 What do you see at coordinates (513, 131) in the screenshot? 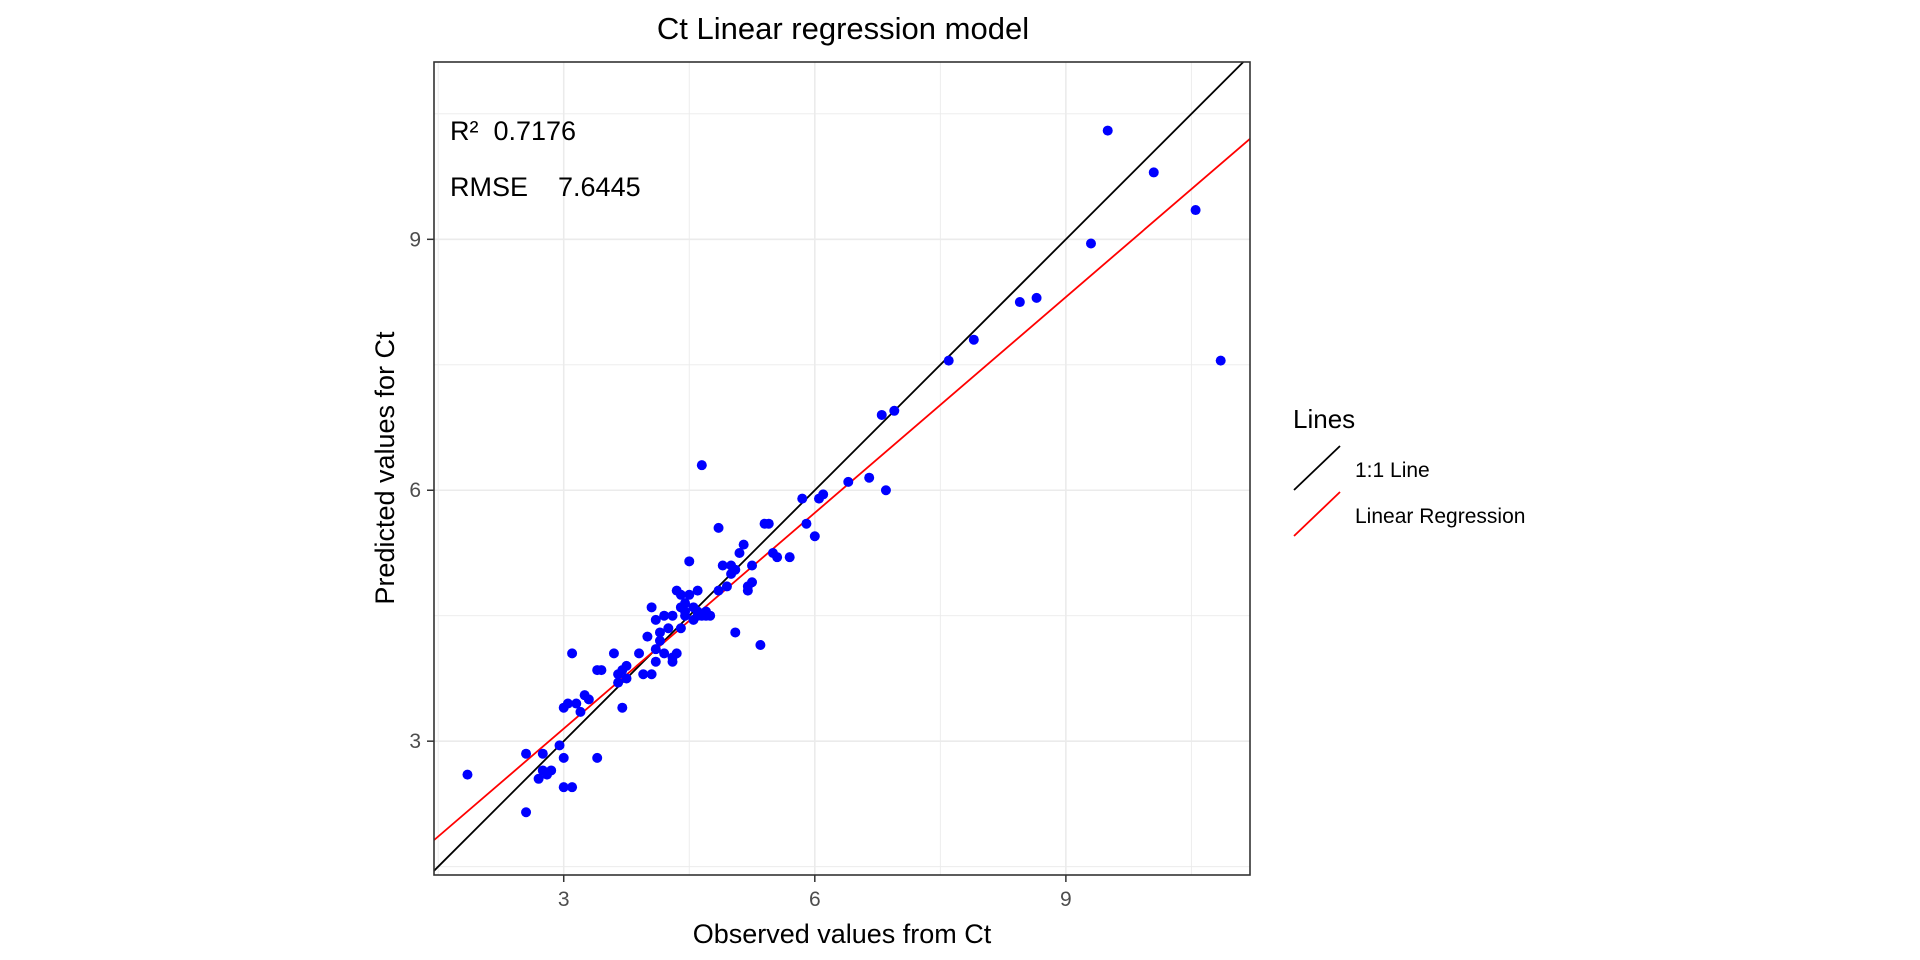
I see `r-squared-annotation: R² 0.7176` at bounding box center [513, 131].